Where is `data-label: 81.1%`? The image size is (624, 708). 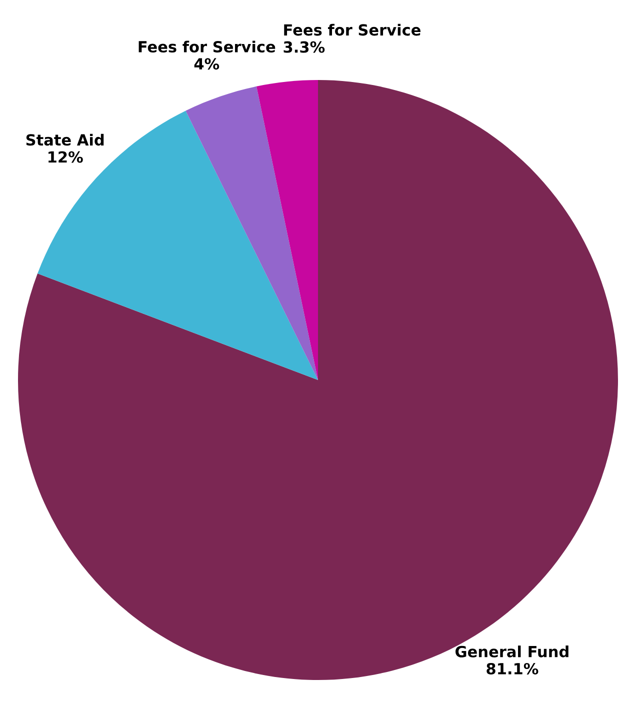 data-label: 81.1% is located at coordinates (512, 668).